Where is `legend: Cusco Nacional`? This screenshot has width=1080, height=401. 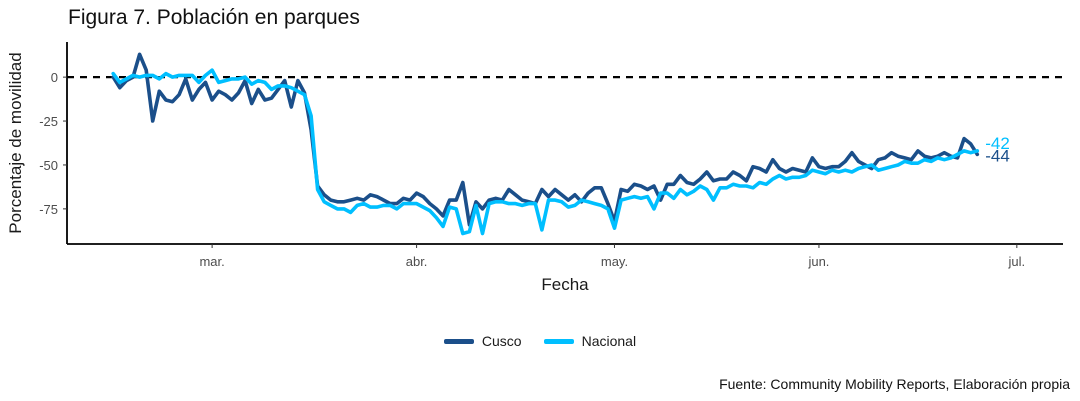 legend: Cusco Nacional is located at coordinates (540, 341).